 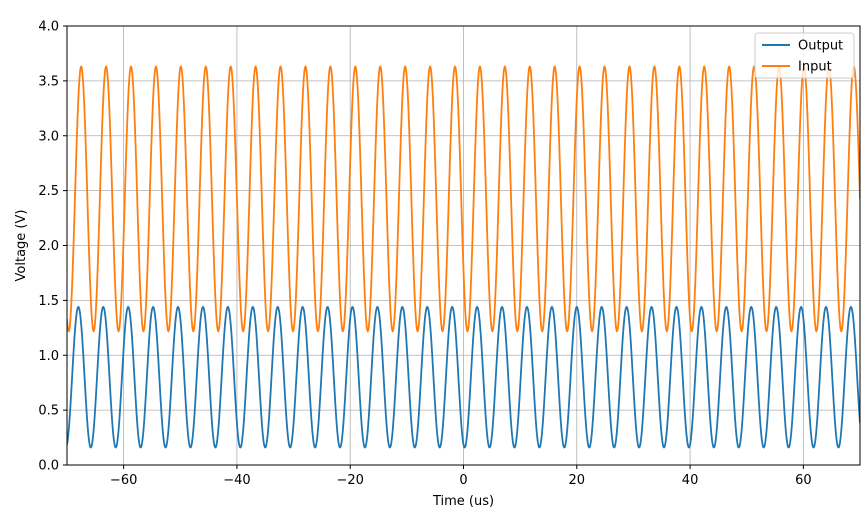 What do you see at coordinates (349, 480) in the screenshot?
I see `x-tick-label: −20` at bounding box center [349, 480].